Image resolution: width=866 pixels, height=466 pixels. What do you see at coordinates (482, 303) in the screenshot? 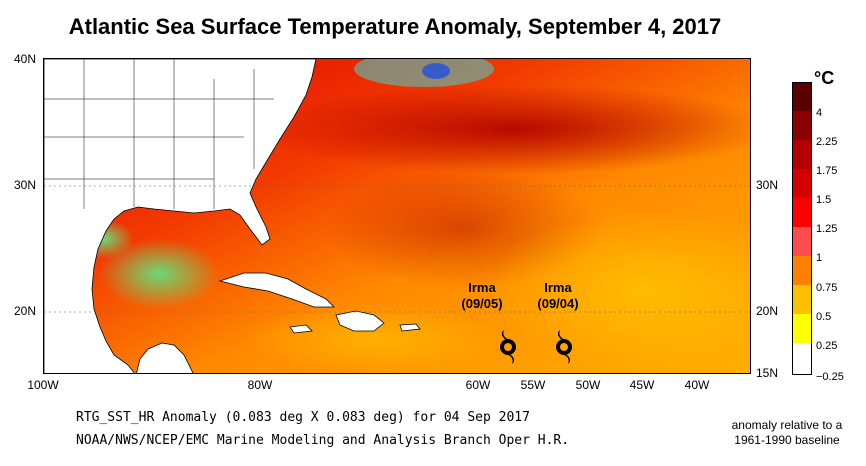
I see `storm-date: (09/05)` at bounding box center [482, 303].